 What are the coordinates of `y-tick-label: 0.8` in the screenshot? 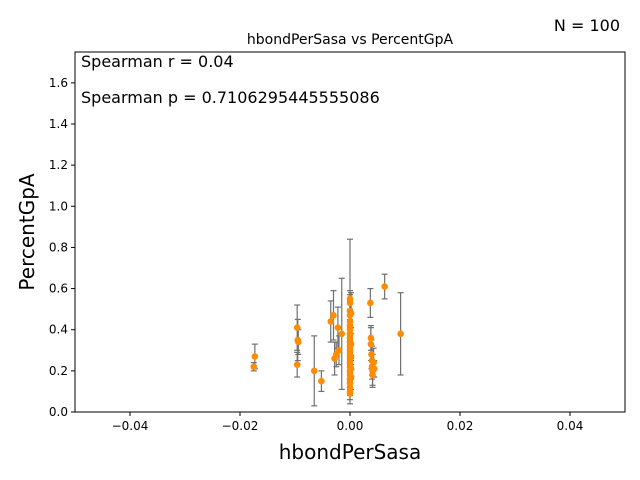 It's located at (58, 247).